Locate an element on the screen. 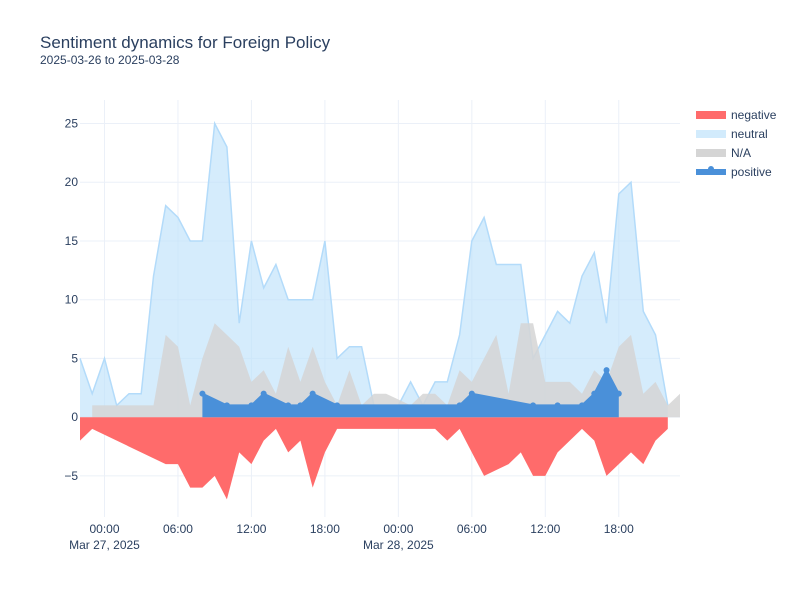 The image size is (800, 600). legend-item-neutral: neutral is located at coordinates (732, 134).